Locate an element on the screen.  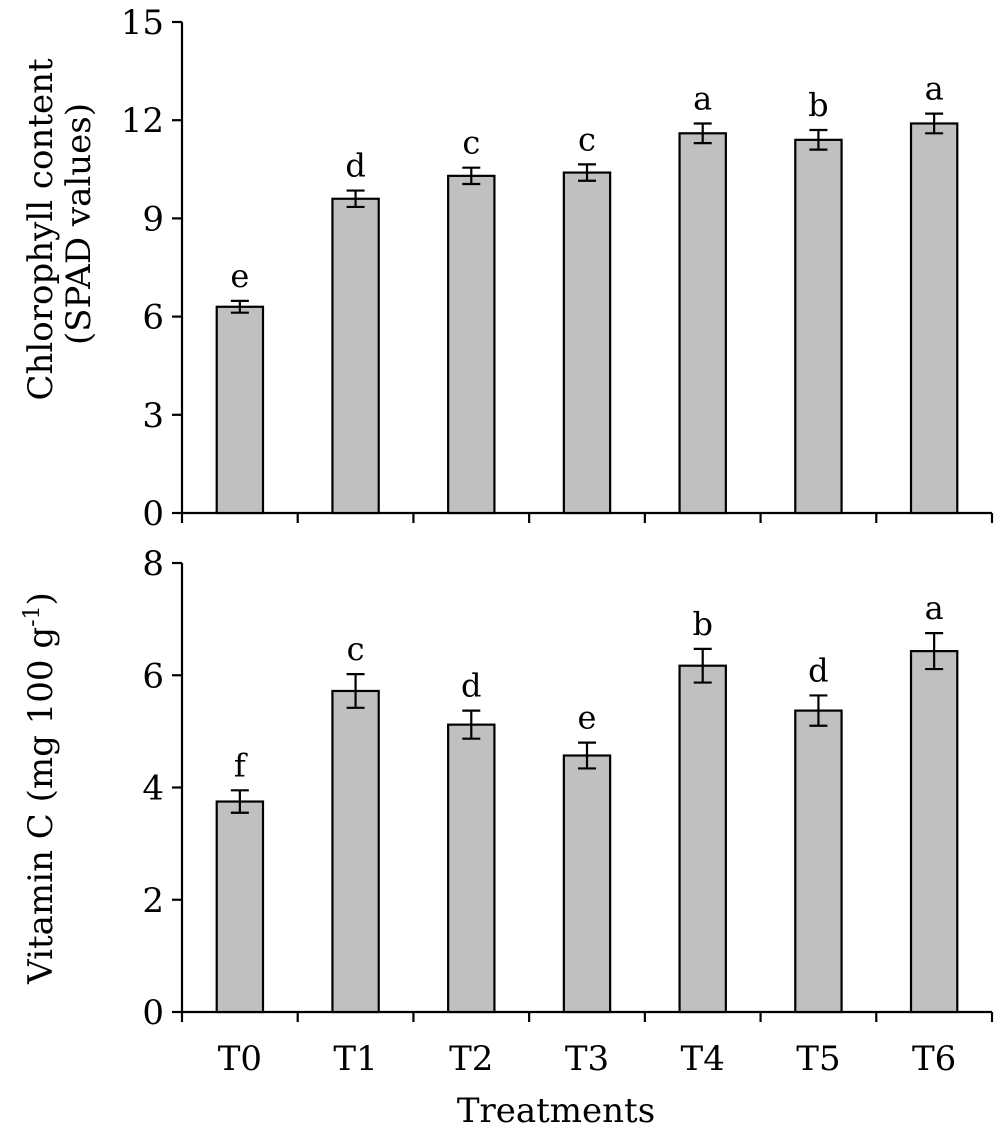
vitamin-c-error-bar-t6 is located at coordinates (934, 651).